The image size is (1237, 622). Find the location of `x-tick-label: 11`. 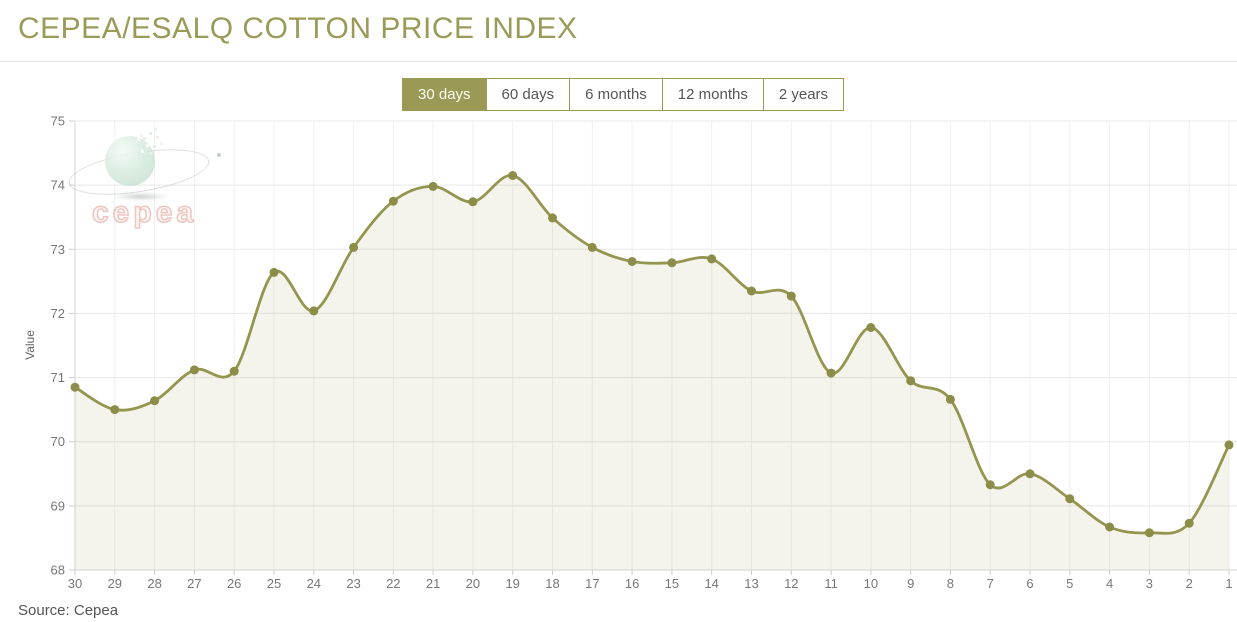

x-tick-label: 11 is located at coordinates (831, 583).